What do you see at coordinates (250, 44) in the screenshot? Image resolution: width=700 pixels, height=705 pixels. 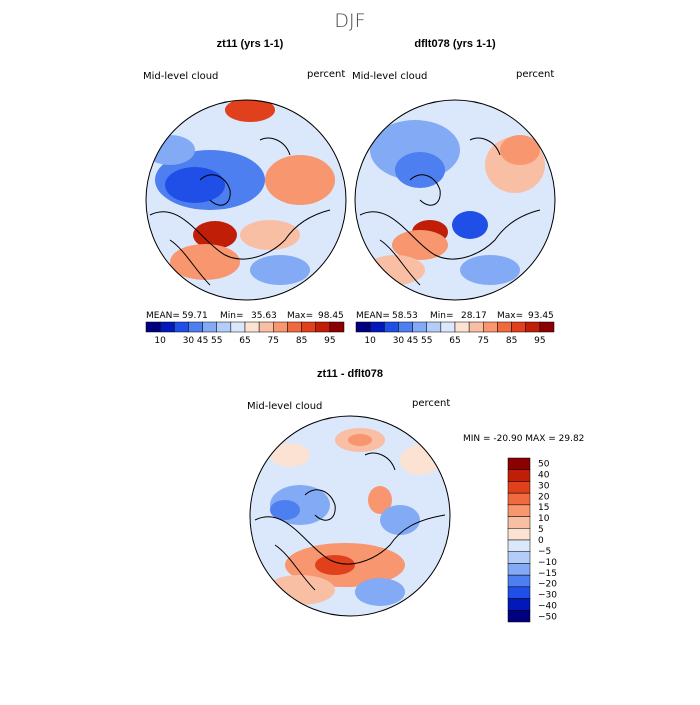 I see `panel-title: zt11 (yrs 1-1)` at bounding box center [250, 44].